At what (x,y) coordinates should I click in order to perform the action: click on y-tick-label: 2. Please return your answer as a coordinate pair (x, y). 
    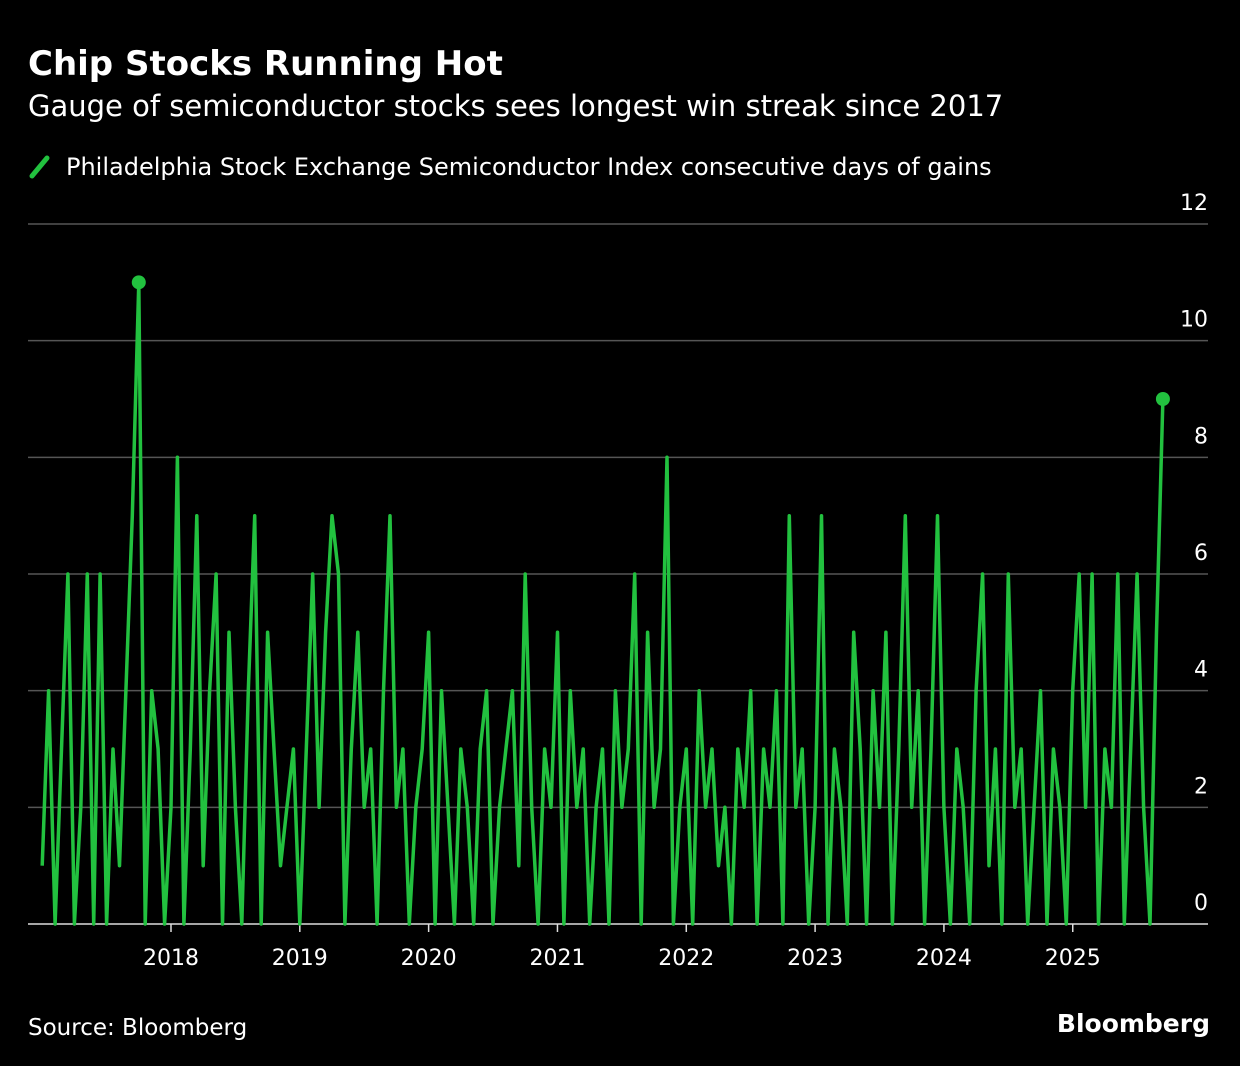
    Looking at the image, I should click on (1201, 786).